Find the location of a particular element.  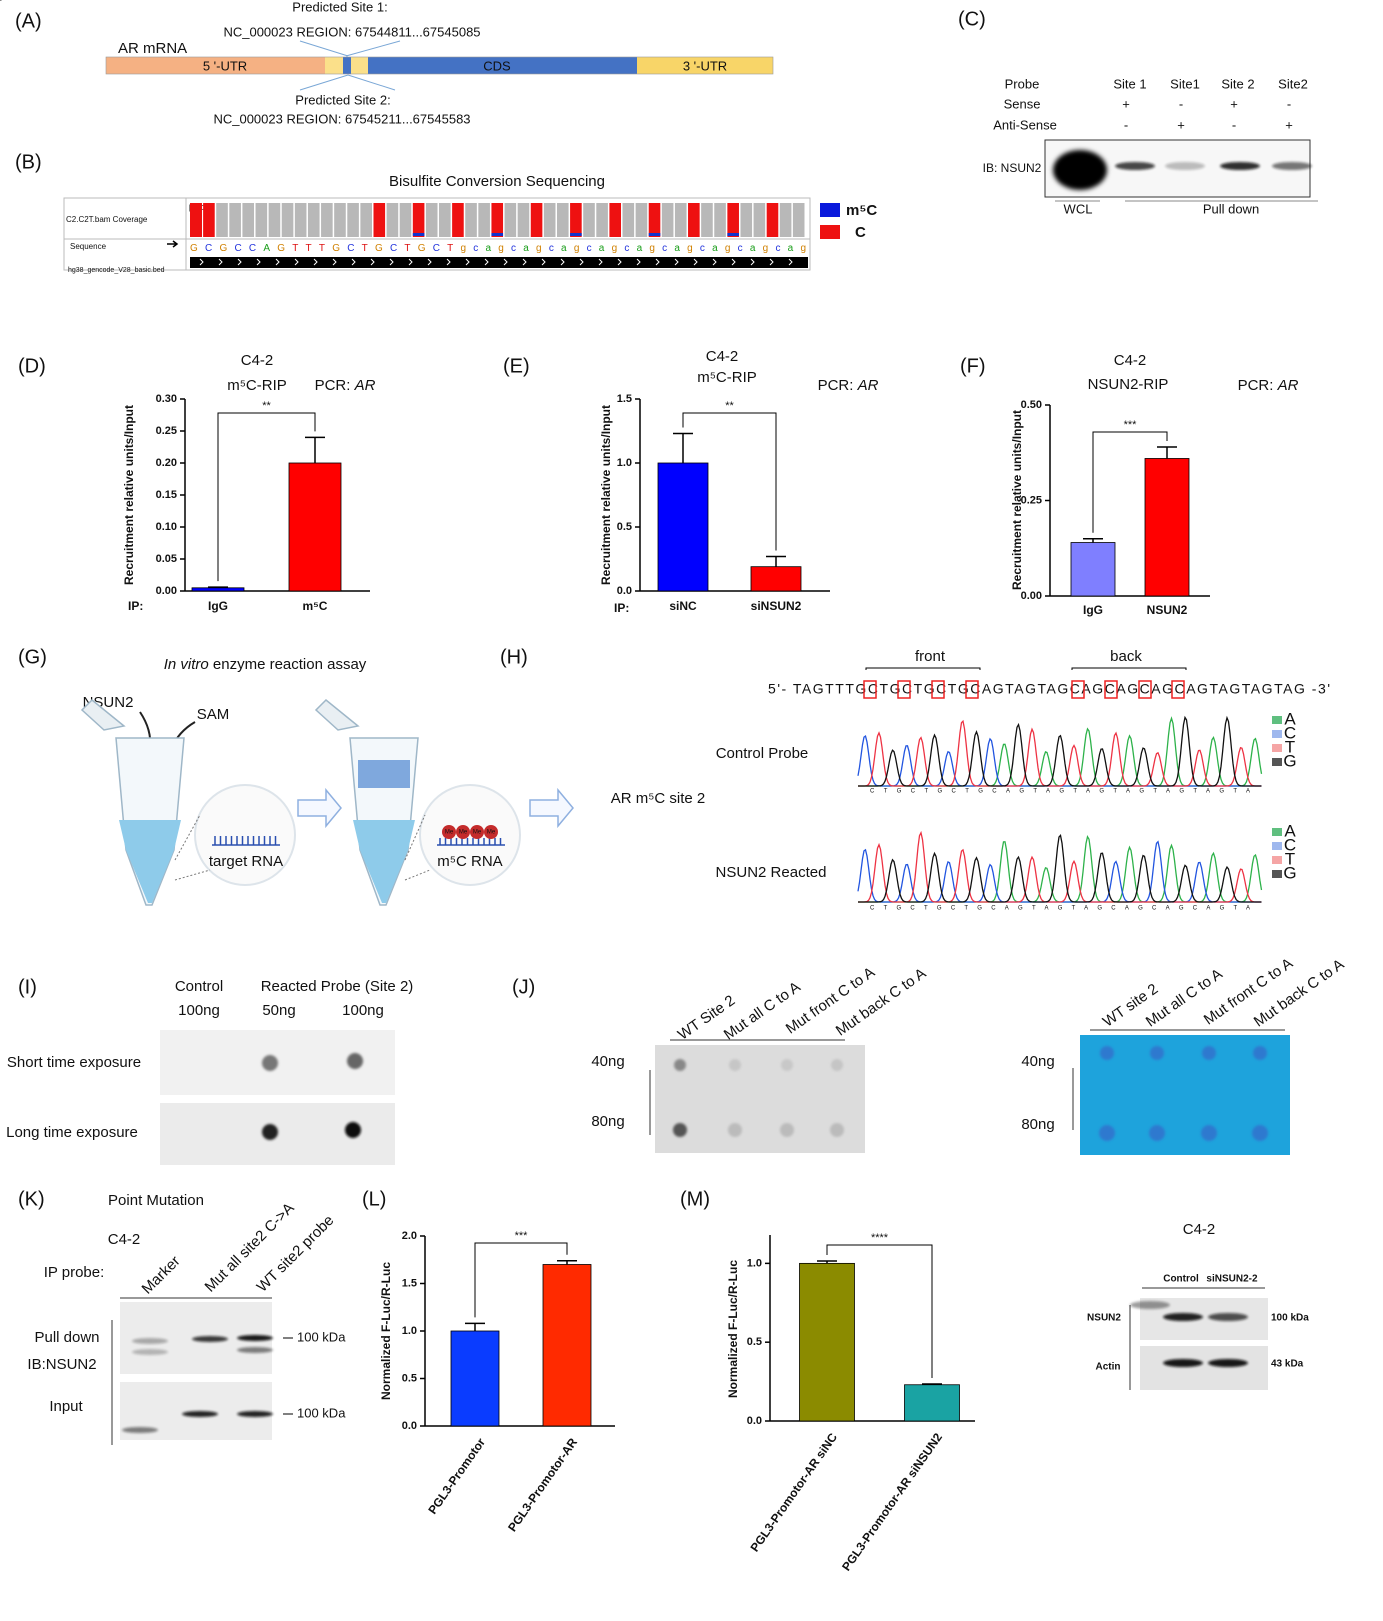

size-label: 43 kDa is located at coordinates (1287, 1364).